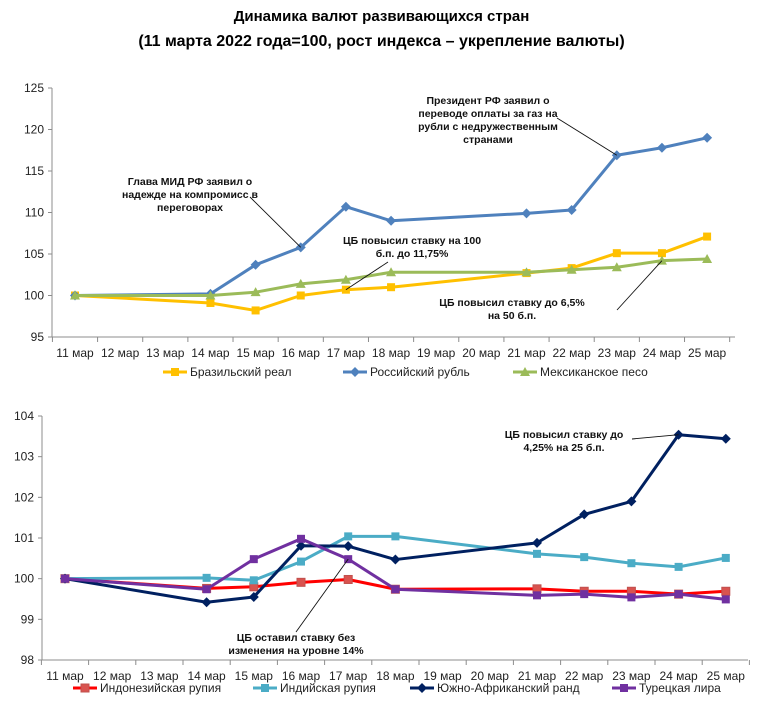  Describe the element at coordinates (488, 127) in the screenshot. I see `annotation-text: рубли с недружественным` at that location.